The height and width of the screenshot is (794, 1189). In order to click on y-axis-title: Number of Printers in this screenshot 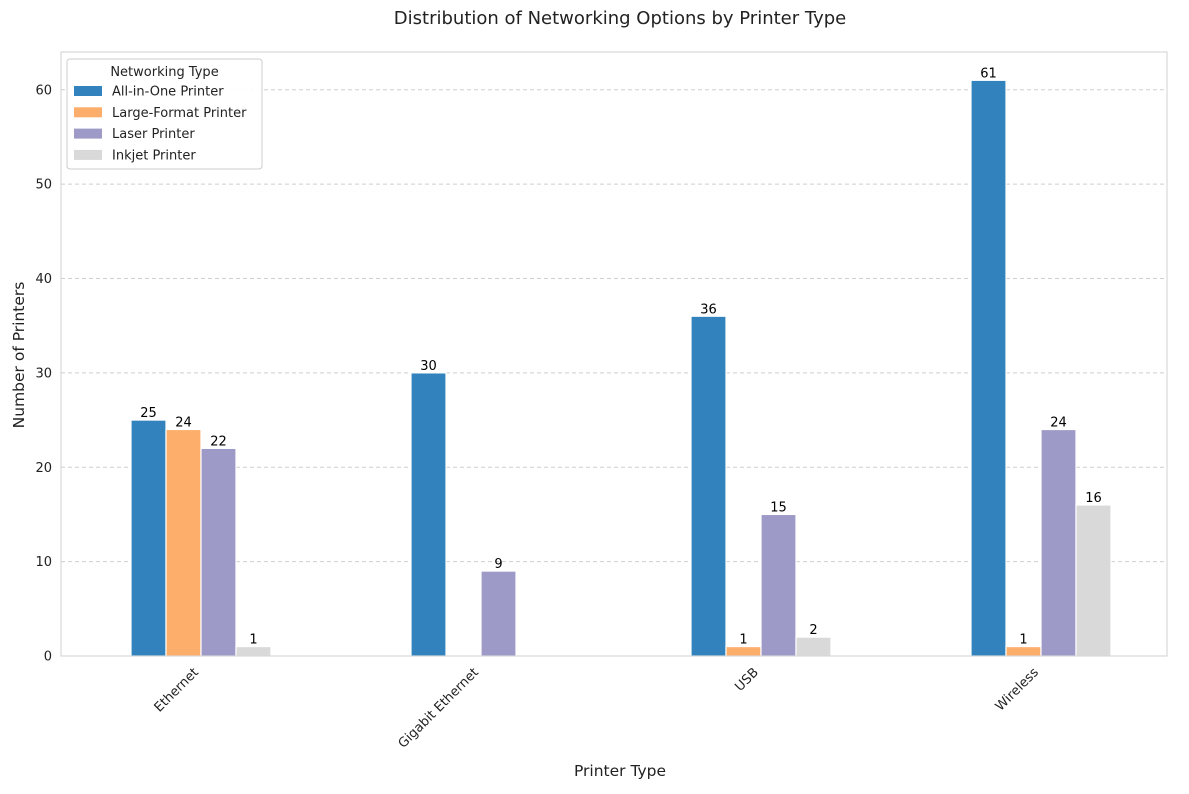, I will do `click(19, 355)`.